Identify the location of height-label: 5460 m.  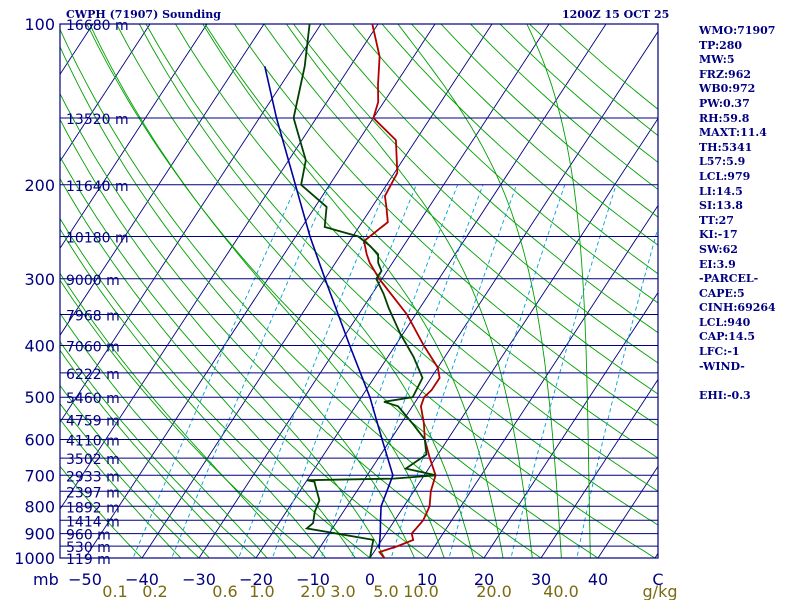
(93, 399).